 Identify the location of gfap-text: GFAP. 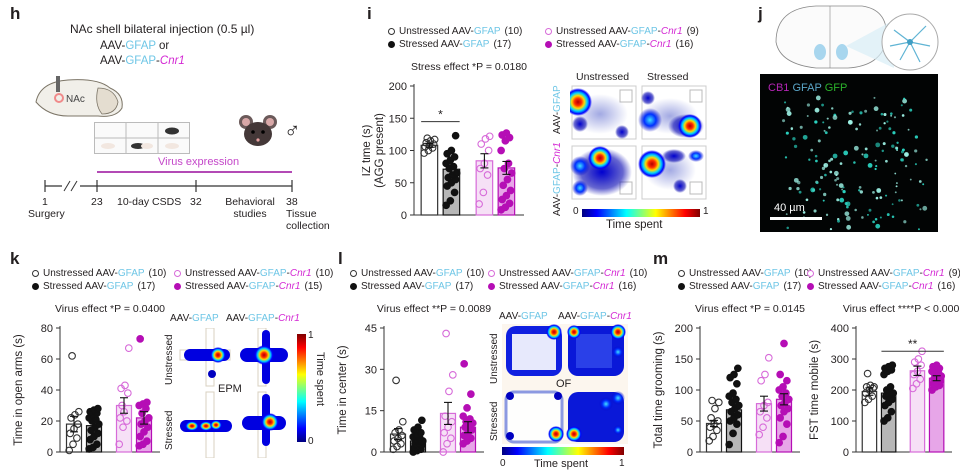
(141, 61).